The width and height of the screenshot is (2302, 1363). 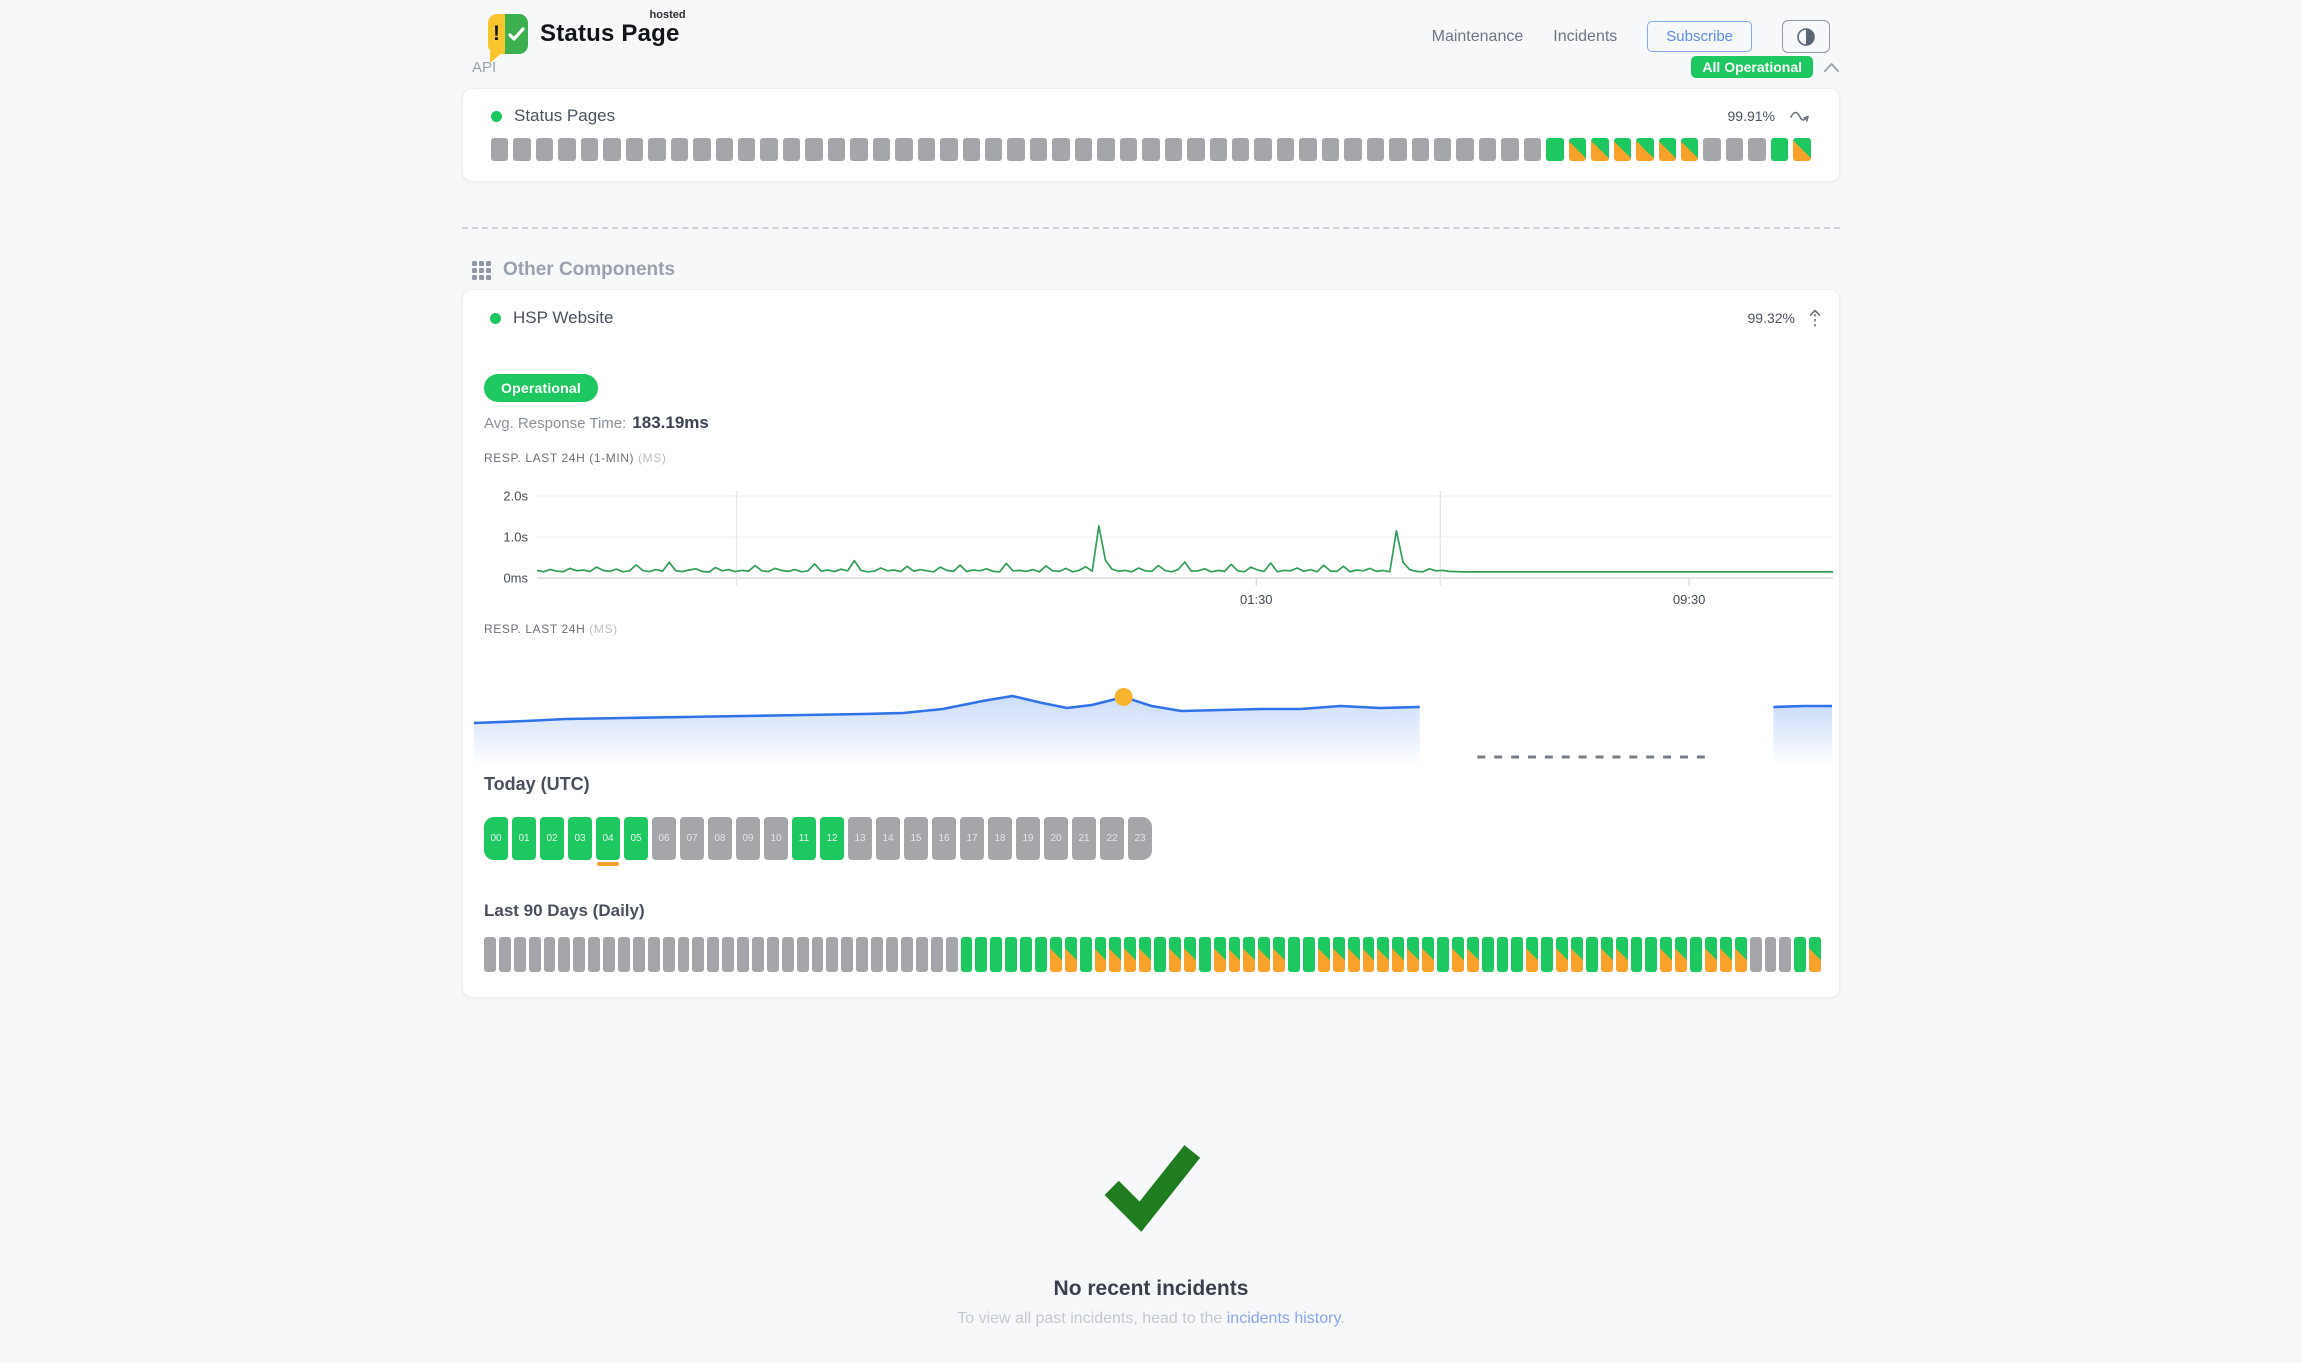 What do you see at coordinates (1140, 838) in the screenshot?
I see `hour-box-23: 23` at bounding box center [1140, 838].